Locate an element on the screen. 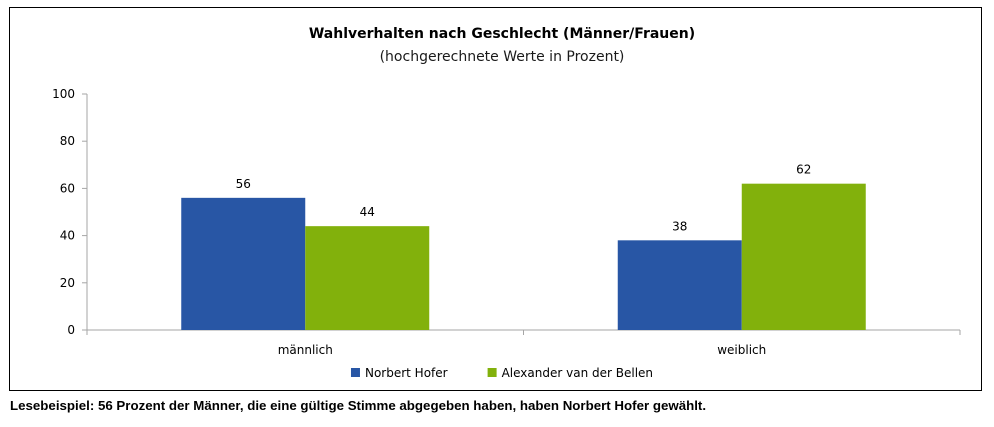 The width and height of the screenshot is (994, 427). legend-item: Norbert Hofer is located at coordinates (399, 373).